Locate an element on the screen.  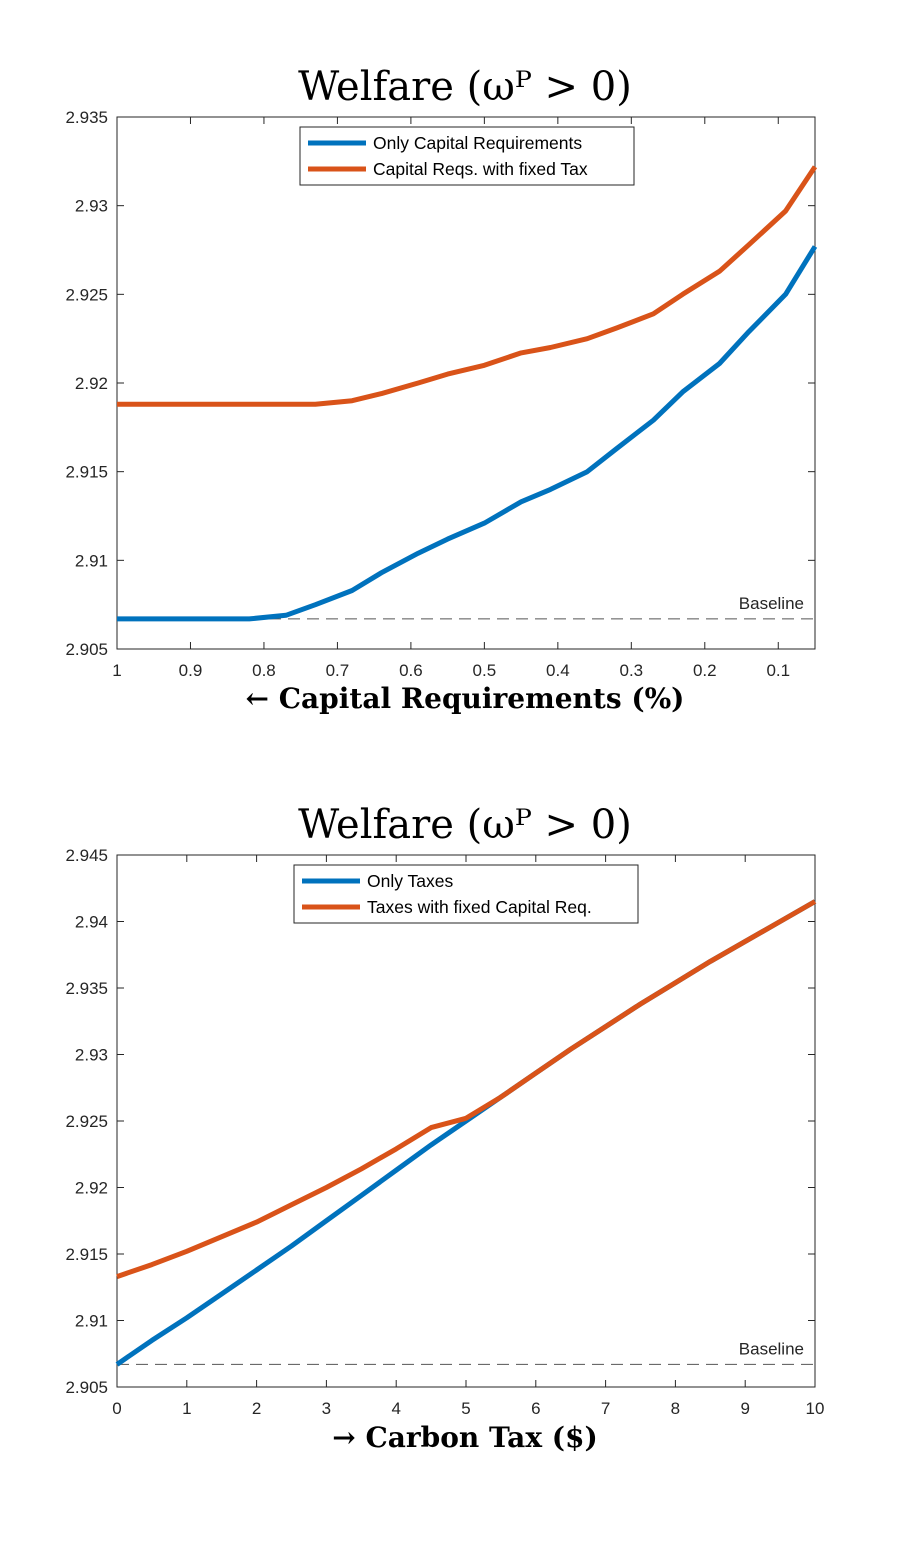
x-axis-label: ← Capital Requirements (%) is located at coordinates (465, 698).